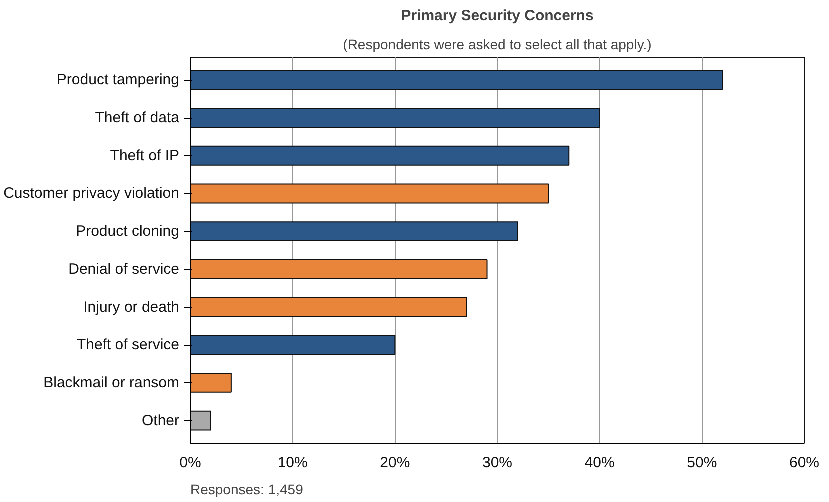 The height and width of the screenshot is (502, 829). Describe the element at coordinates (247, 490) in the screenshot. I see `text: Responses: 1,459` at that location.